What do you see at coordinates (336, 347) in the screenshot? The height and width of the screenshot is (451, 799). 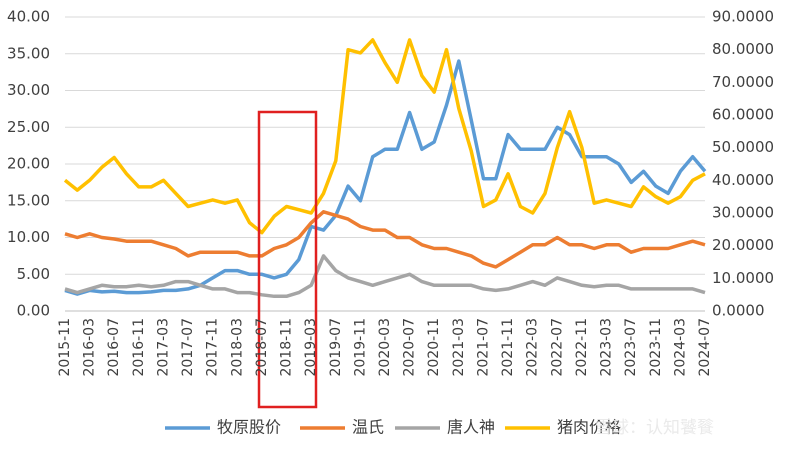 I see `x-tick-label: 2019-07` at bounding box center [336, 347].